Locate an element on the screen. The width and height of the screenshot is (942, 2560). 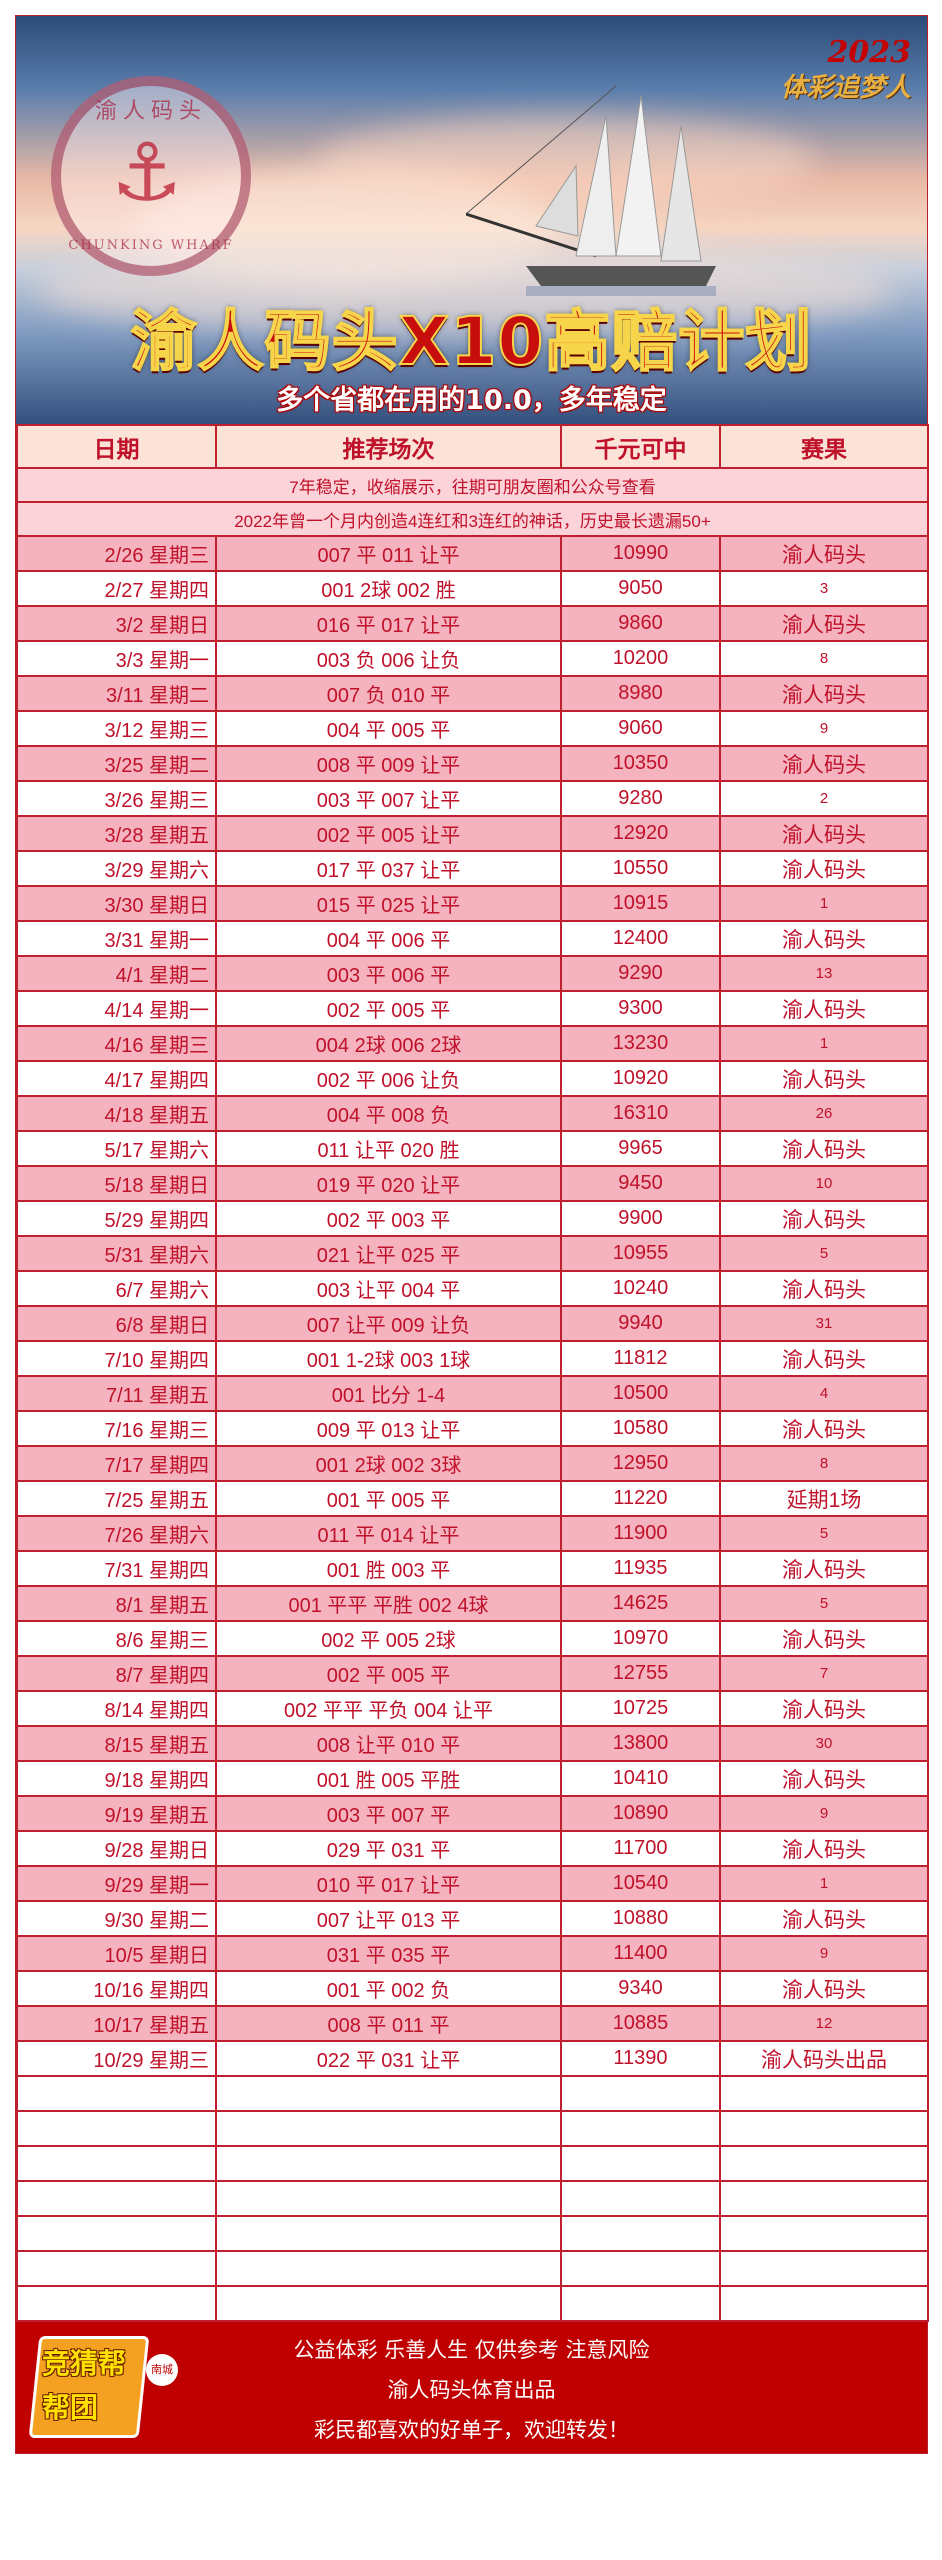
table-row: 3/25 星期二 008 平 009 让平 10350 渝人码头 is located at coordinates (472, 763).